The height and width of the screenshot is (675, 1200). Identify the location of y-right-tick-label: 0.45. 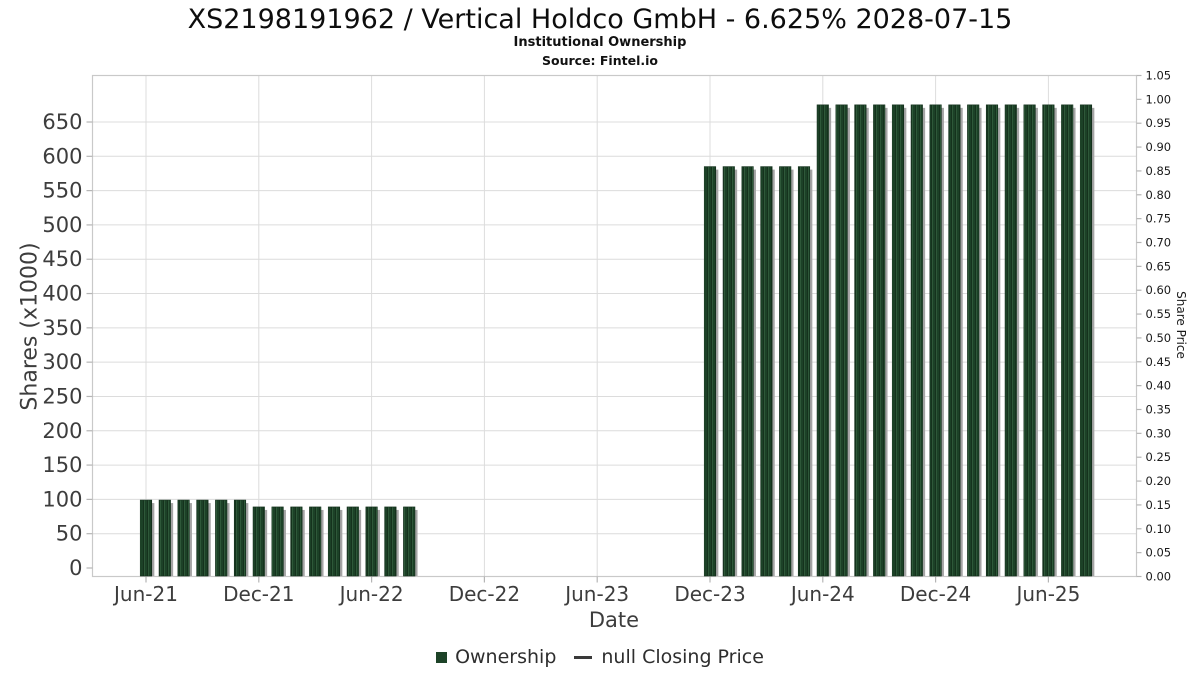
(1159, 362).